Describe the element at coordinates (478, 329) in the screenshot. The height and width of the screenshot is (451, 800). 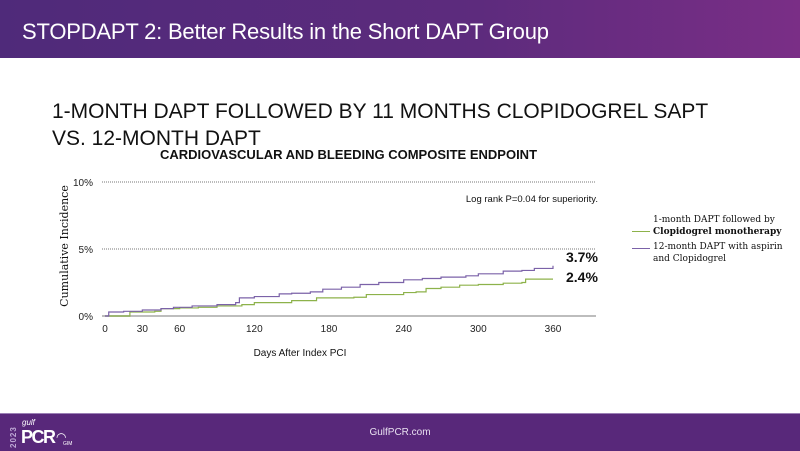
I see `x-tick-label: 300` at that location.